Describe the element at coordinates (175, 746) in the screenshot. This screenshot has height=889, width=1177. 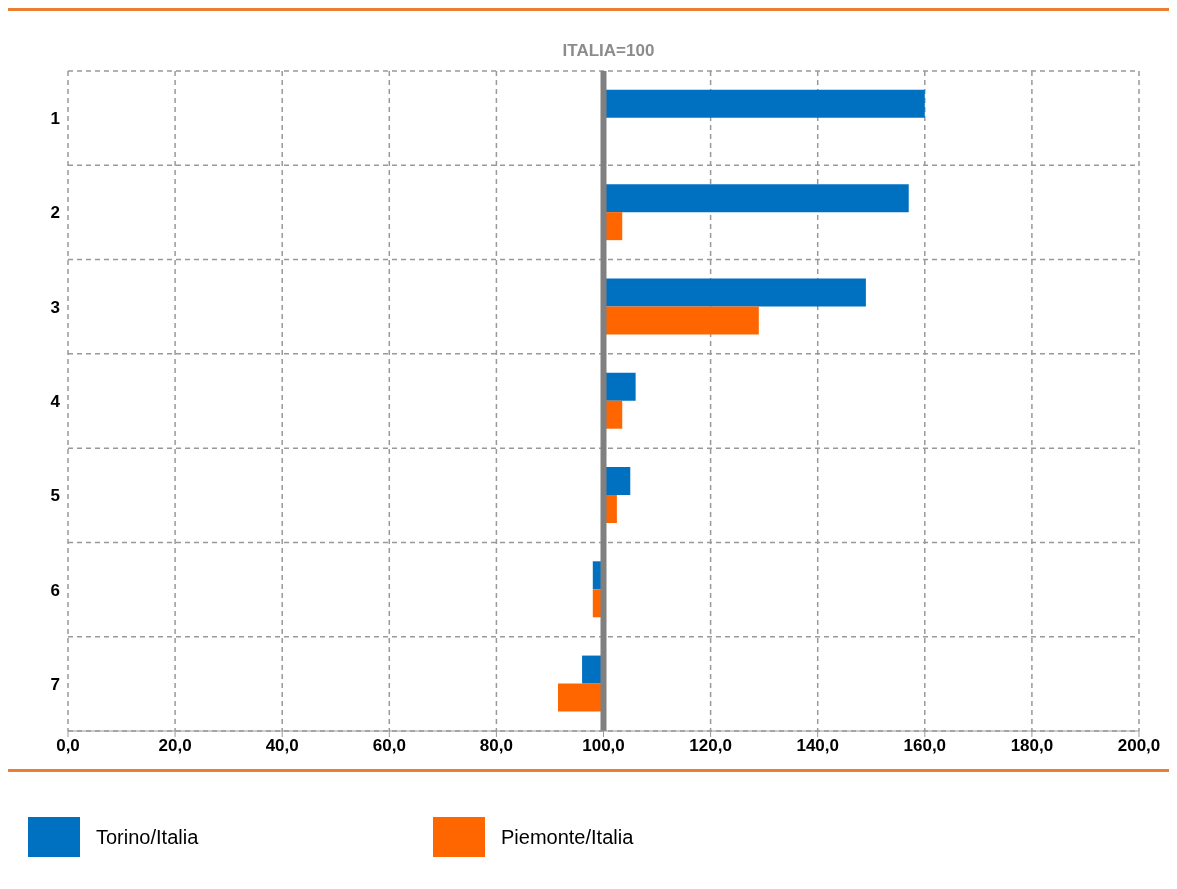
I see `x-tick-label: 20,0` at that location.